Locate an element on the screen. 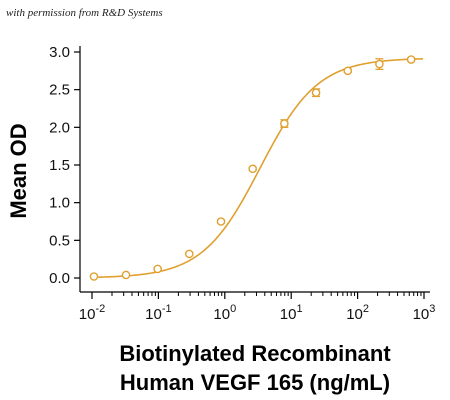 Image resolution: width=450 pixels, height=400 pixels. y-tick-label: 3.0 is located at coordinates (59, 52).